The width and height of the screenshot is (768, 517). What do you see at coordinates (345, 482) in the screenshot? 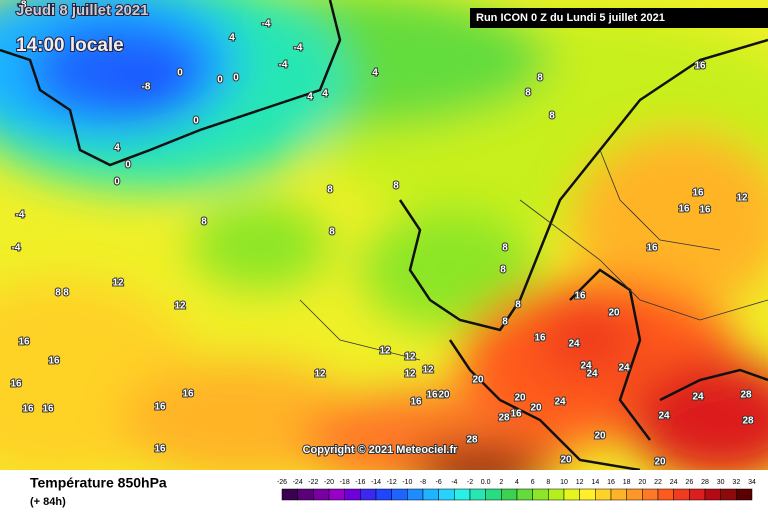
I see `scale-tick-label: -18` at bounding box center [345, 482].